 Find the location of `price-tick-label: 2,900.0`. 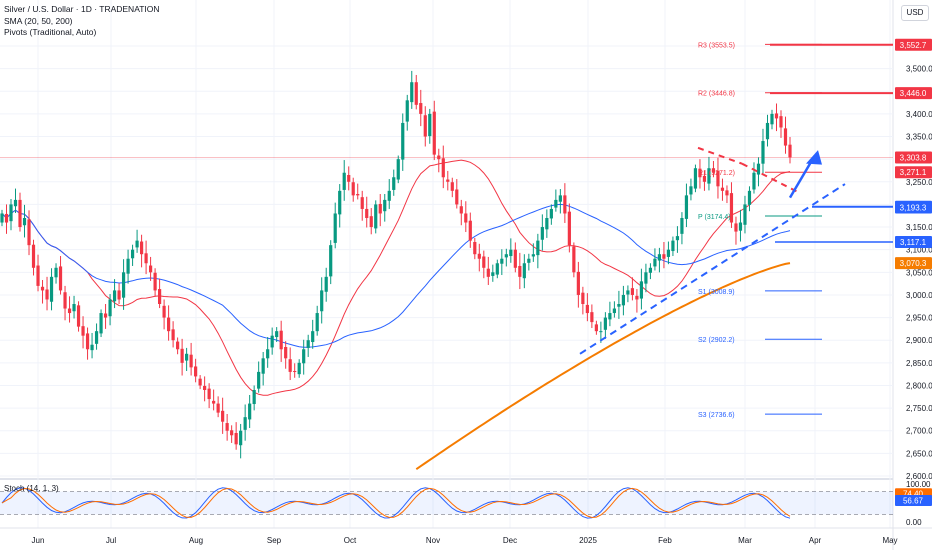

price-tick-label: 2,900.0 is located at coordinates (919, 340).